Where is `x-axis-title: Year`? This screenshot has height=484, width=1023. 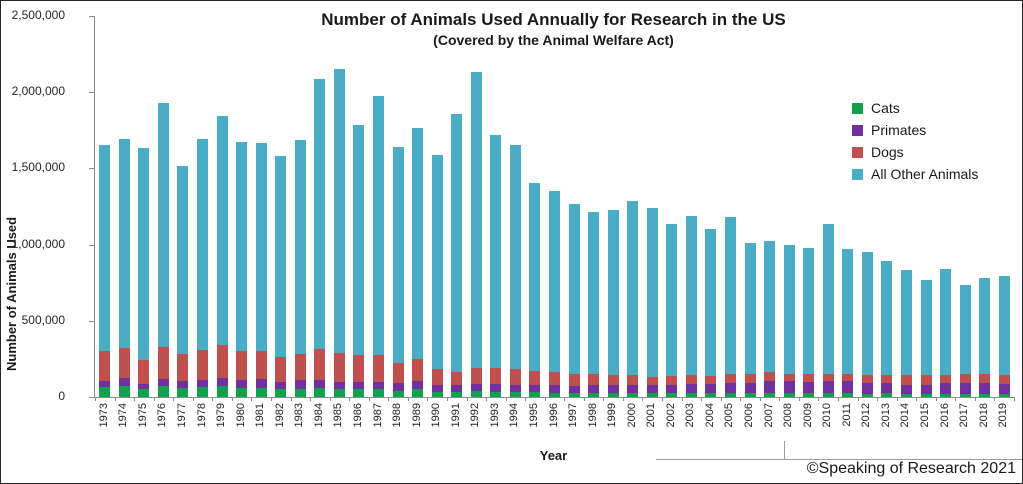
x-axis-title: Year is located at coordinates (553, 455).